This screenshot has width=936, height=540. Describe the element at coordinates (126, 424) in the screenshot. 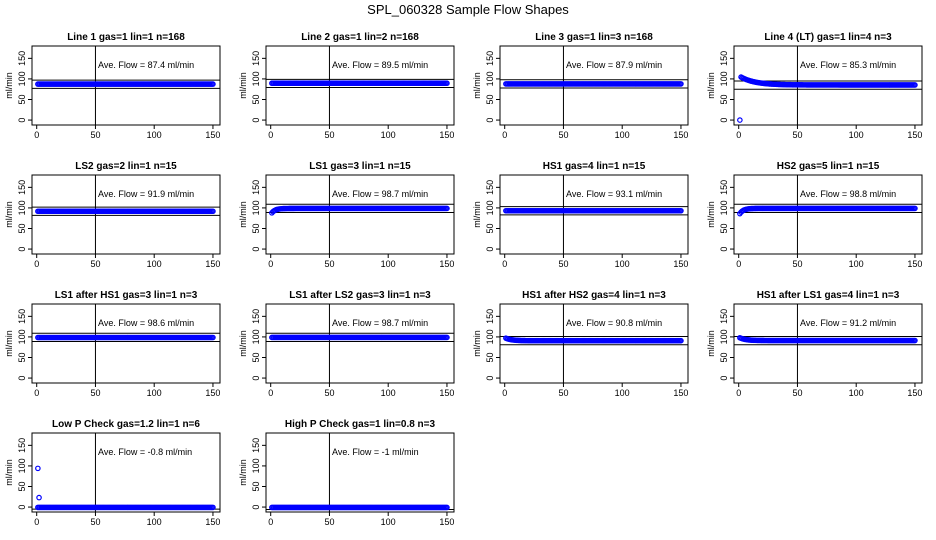

I see `panel-title: Low P Check gas=1.2 lin=1 n=6` at that location.